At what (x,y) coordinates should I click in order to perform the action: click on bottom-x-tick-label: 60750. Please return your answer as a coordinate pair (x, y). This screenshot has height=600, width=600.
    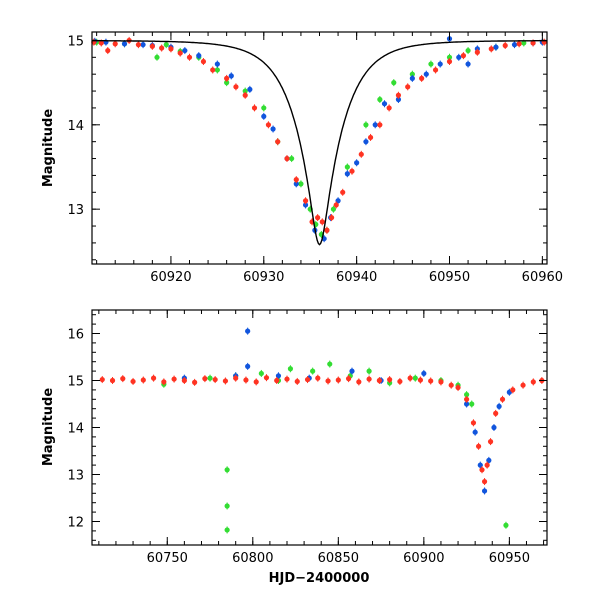
    Looking at the image, I should click on (167, 558).